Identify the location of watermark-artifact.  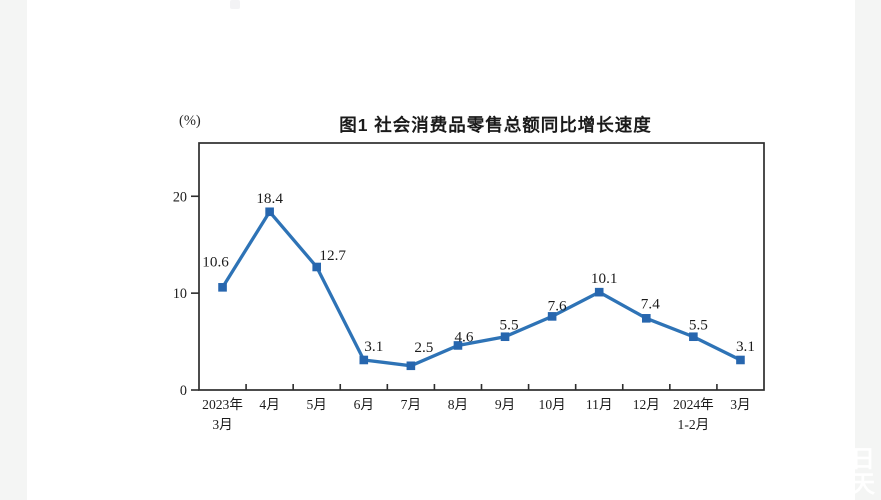
(235, 4).